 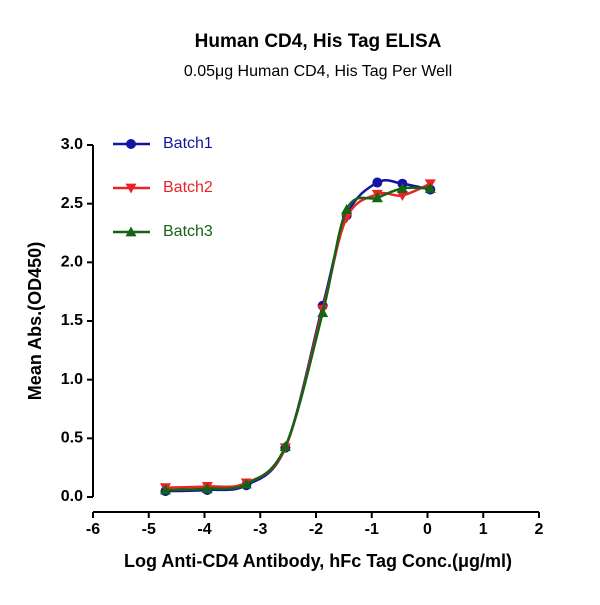 What do you see at coordinates (188, 143) in the screenshot?
I see `legend-label: Batch1` at bounding box center [188, 143].